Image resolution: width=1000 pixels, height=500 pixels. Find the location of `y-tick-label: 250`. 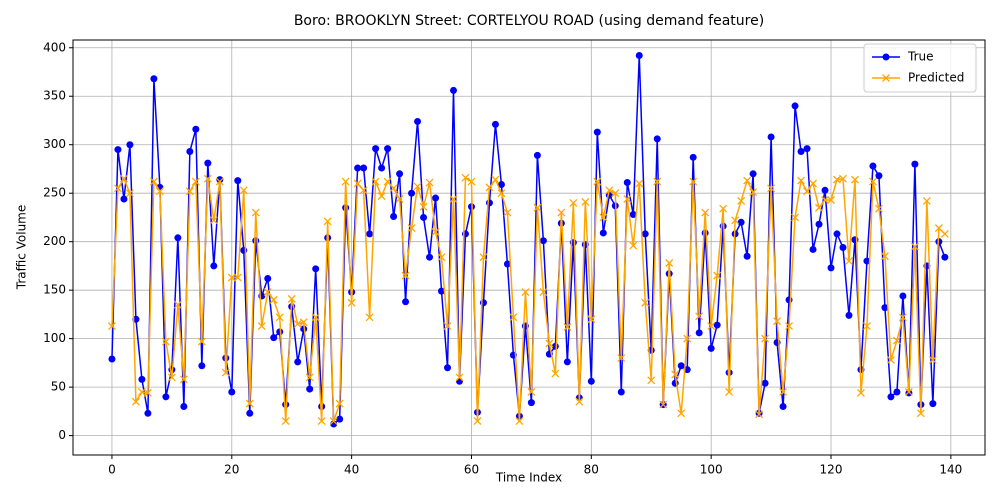

y-tick-label: 250 is located at coordinates (54, 193).